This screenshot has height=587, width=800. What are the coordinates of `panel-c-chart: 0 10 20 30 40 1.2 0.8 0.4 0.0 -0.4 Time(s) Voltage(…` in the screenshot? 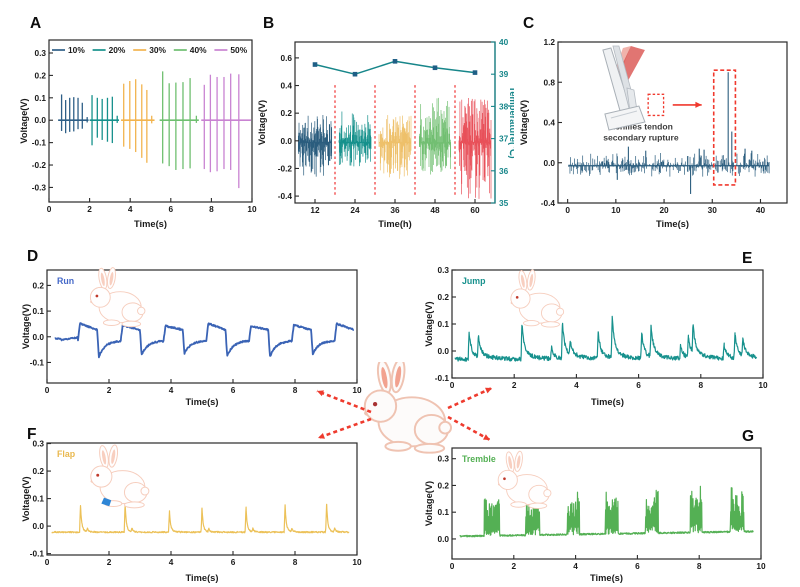 It's located at (653, 133).